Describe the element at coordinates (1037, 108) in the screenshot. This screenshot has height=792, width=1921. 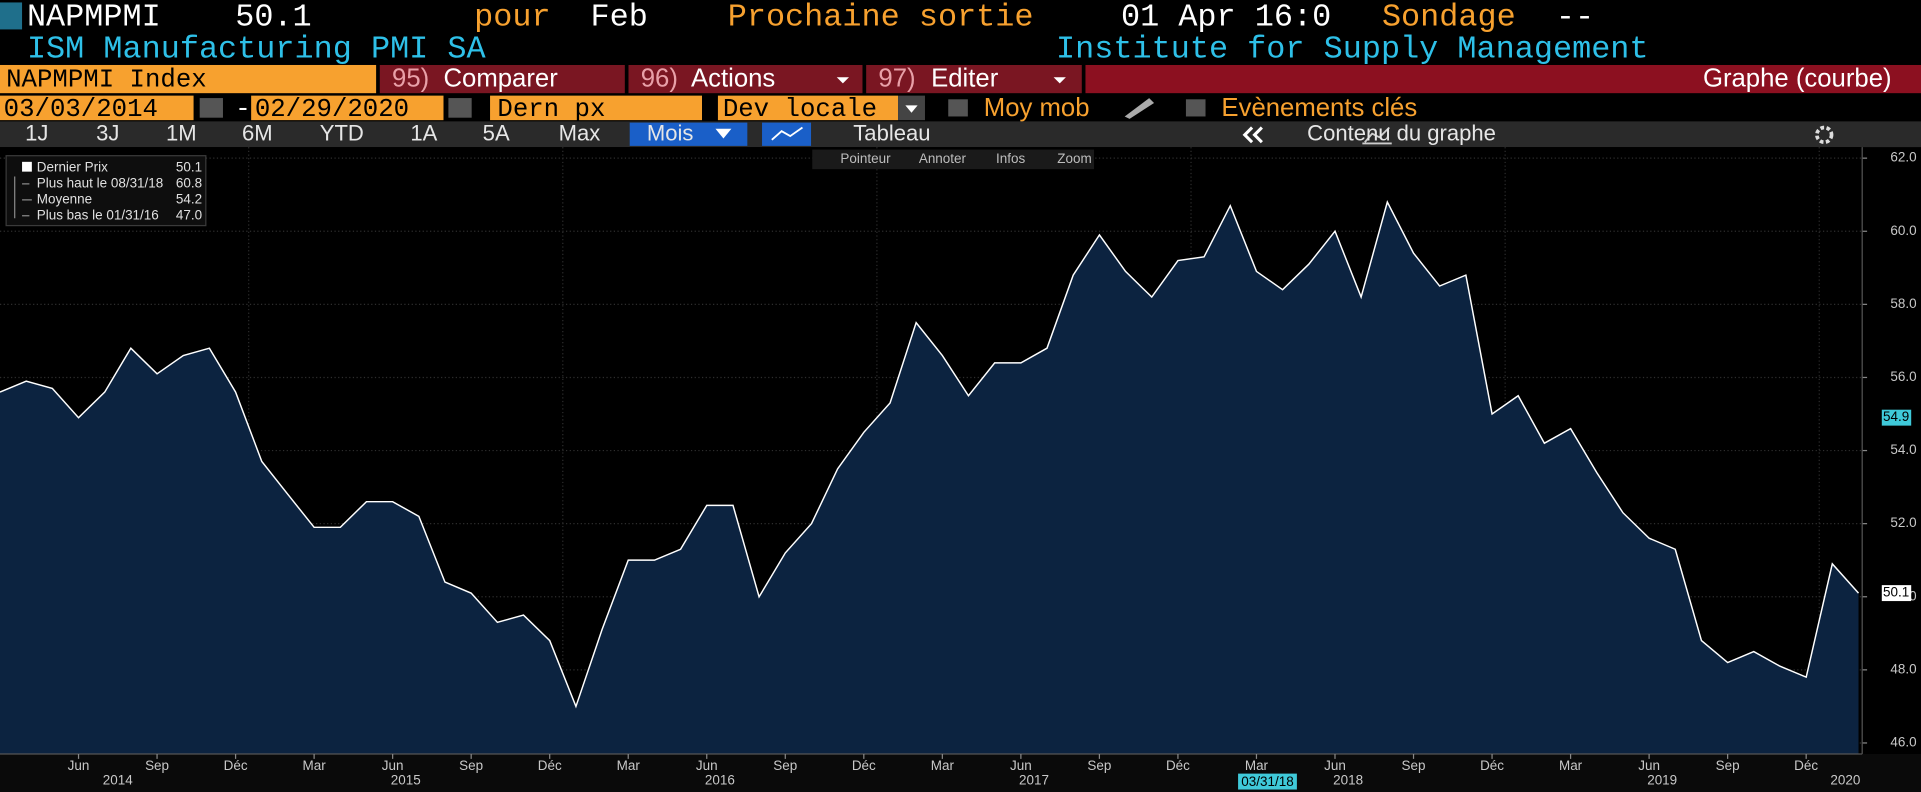
I see `moving-avg: Moy mob` at that location.